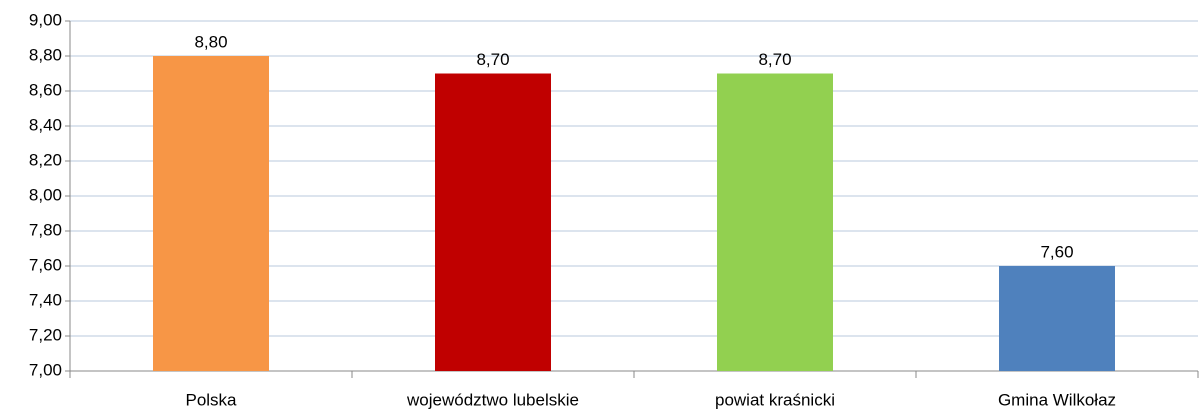  Describe the element at coordinates (492, 399) in the screenshot. I see `x-tick-label: województwo lubelskie` at that location.